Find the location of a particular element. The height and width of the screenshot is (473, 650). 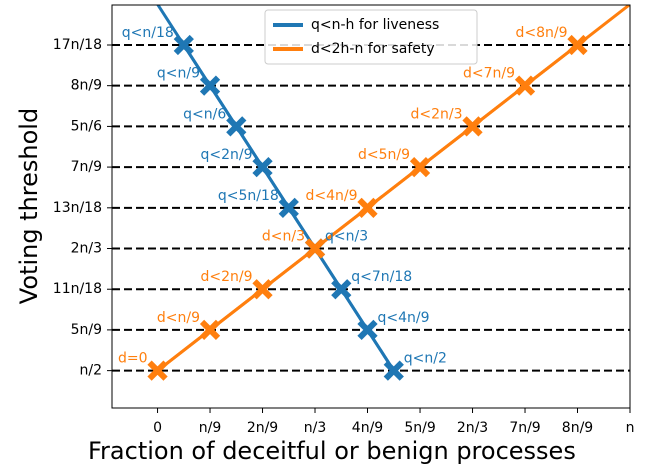

legend-label: q<n-h for liveness is located at coordinates (375, 25).